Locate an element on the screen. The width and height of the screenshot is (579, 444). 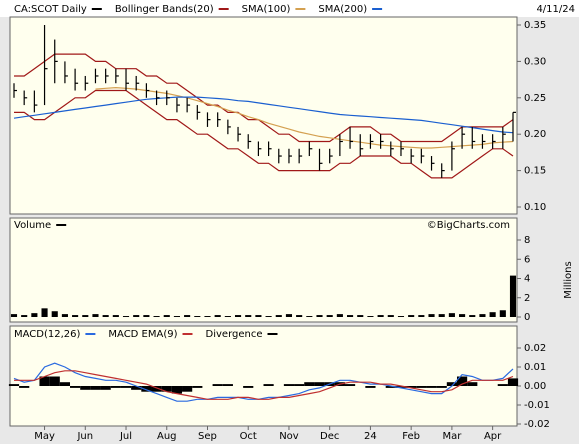
legend-label: Bollinger Bands(20) is located at coordinates (164, 9).